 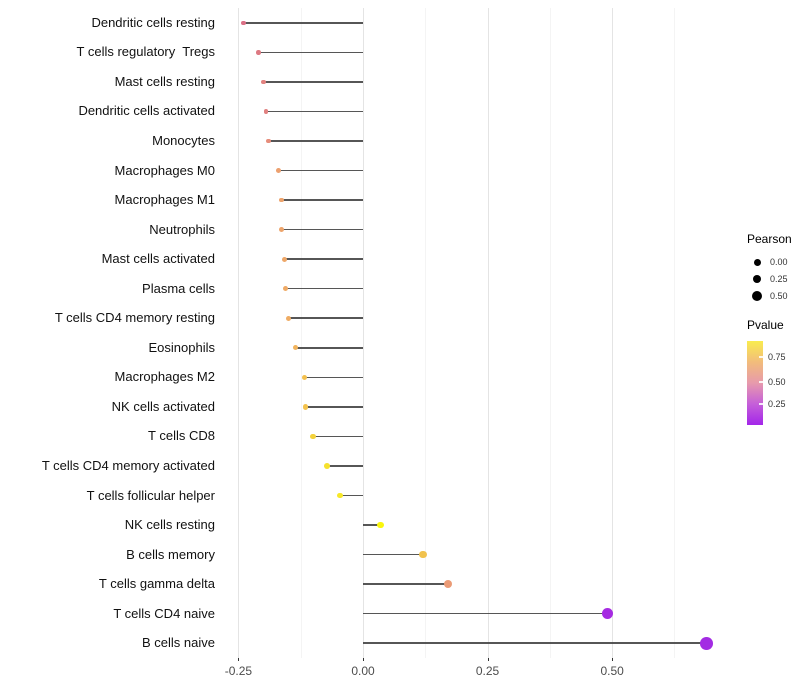 What do you see at coordinates (153, 22) in the screenshot?
I see `category-label: Dendritic cells resting` at bounding box center [153, 22].